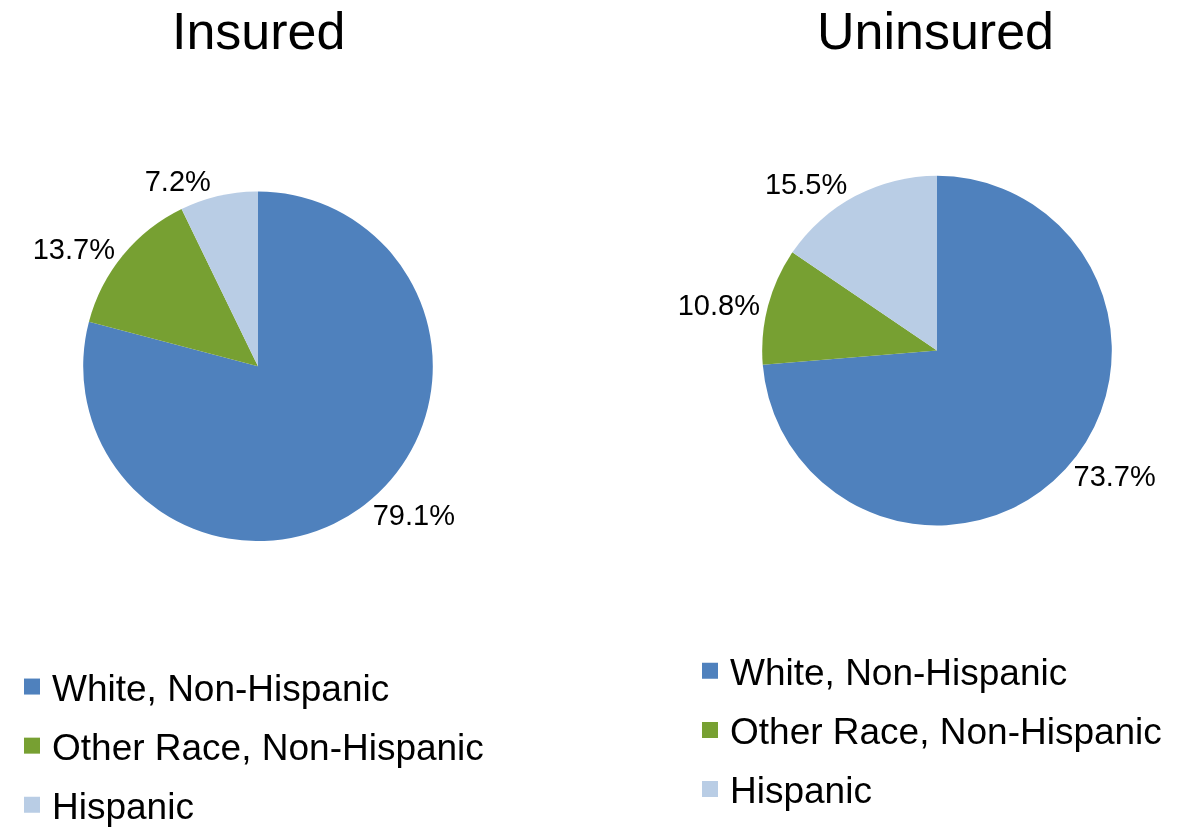  I want to click on data-label: 79.1%, so click(413, 514).